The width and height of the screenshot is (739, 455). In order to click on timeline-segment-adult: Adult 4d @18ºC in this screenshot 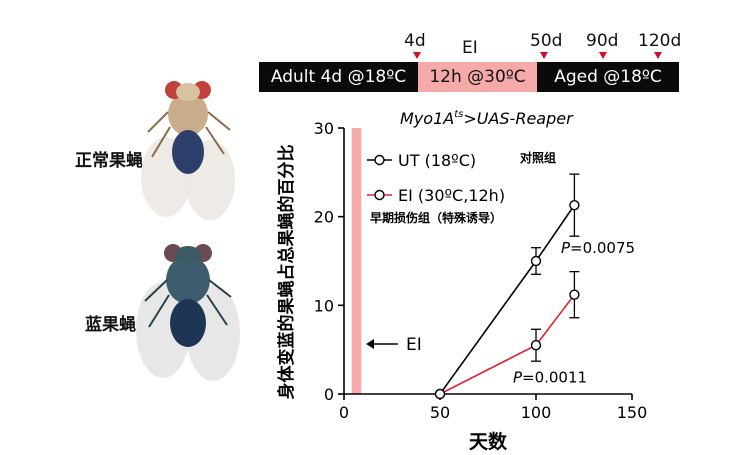, I will do `click(338, 77)`.